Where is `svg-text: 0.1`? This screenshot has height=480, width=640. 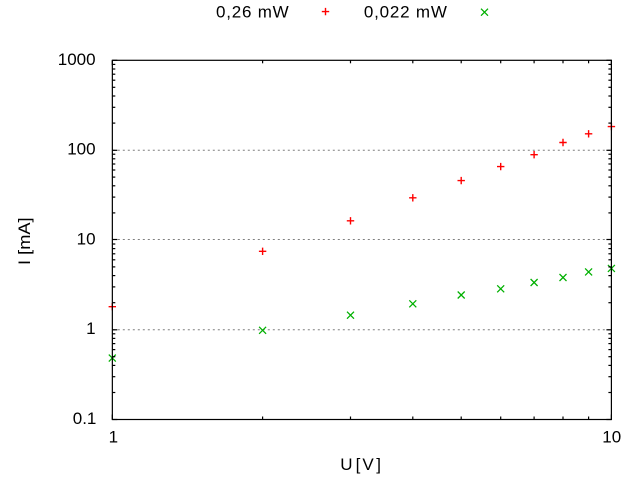
svg-text: 0.1 is located at coordinates (85, 418).